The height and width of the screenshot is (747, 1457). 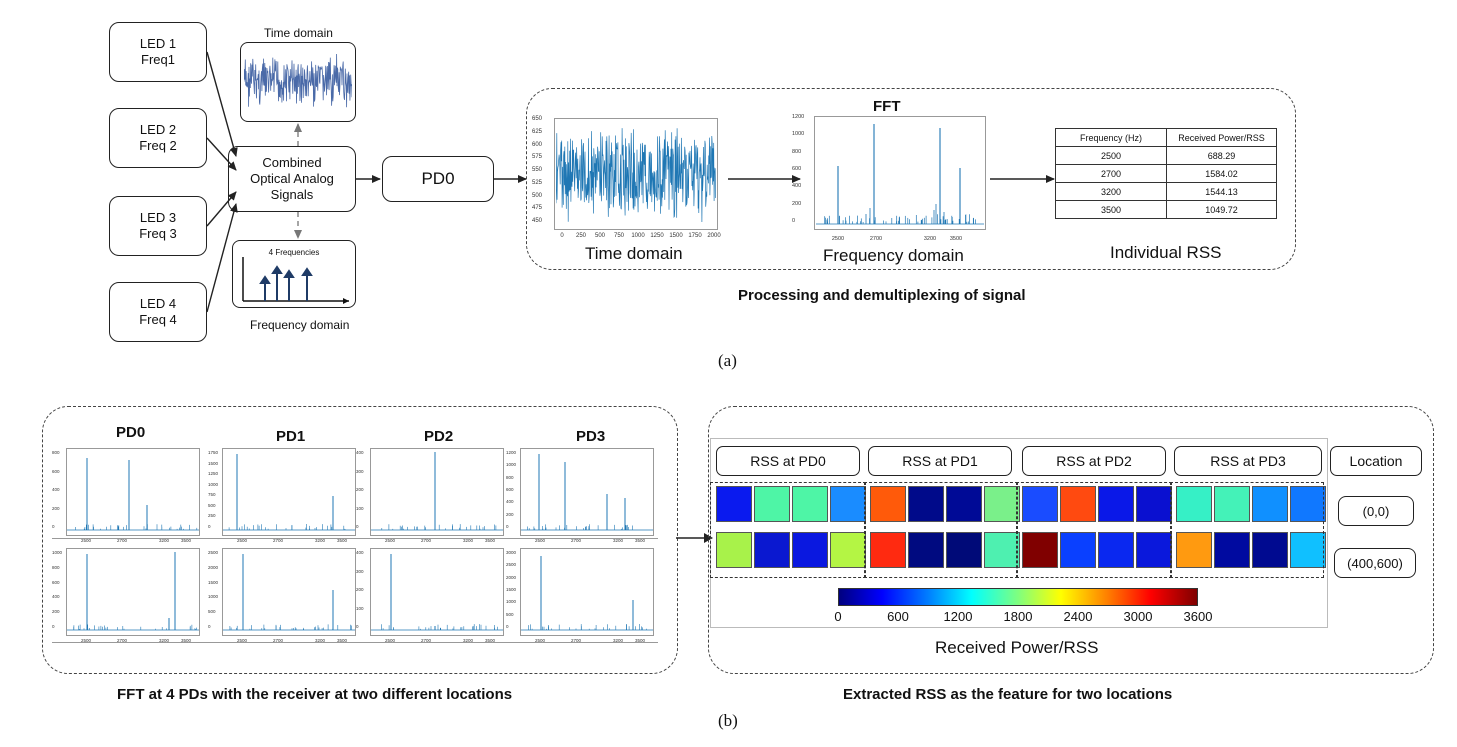 What do you see at coordinates (537, 157) in the screenshot?
I see `axis-tick-label: 575` at bounding box center [537, 157].